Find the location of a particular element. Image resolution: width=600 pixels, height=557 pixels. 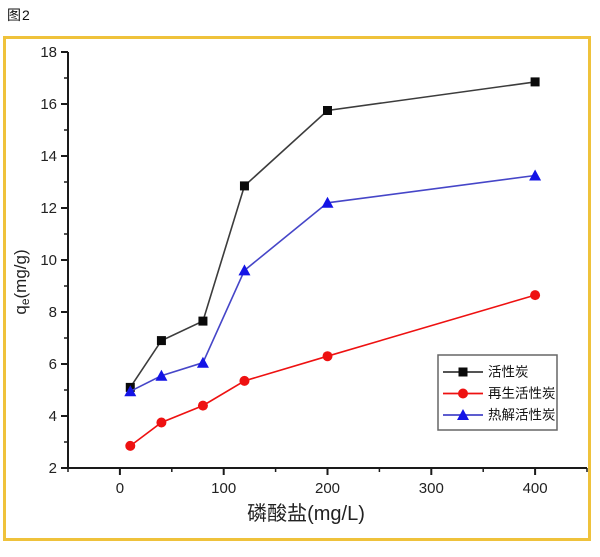

y-tick-label: 6 is located at coordinates (53, 364).